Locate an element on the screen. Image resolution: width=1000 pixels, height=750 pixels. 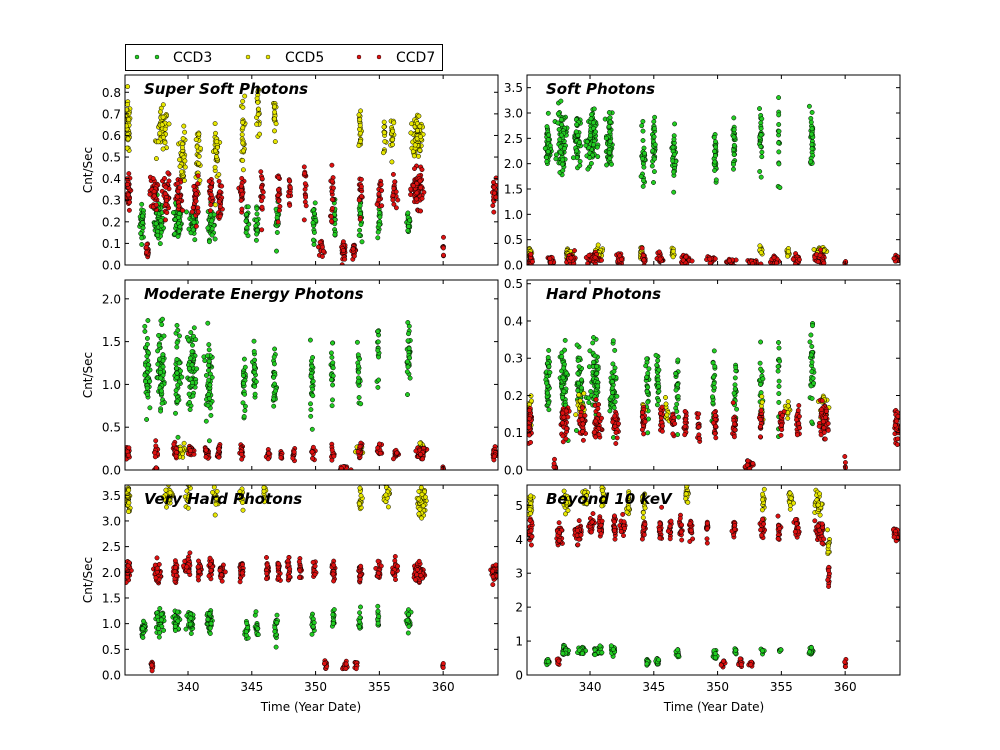
scatter-points is located at coordinates (311, 174).